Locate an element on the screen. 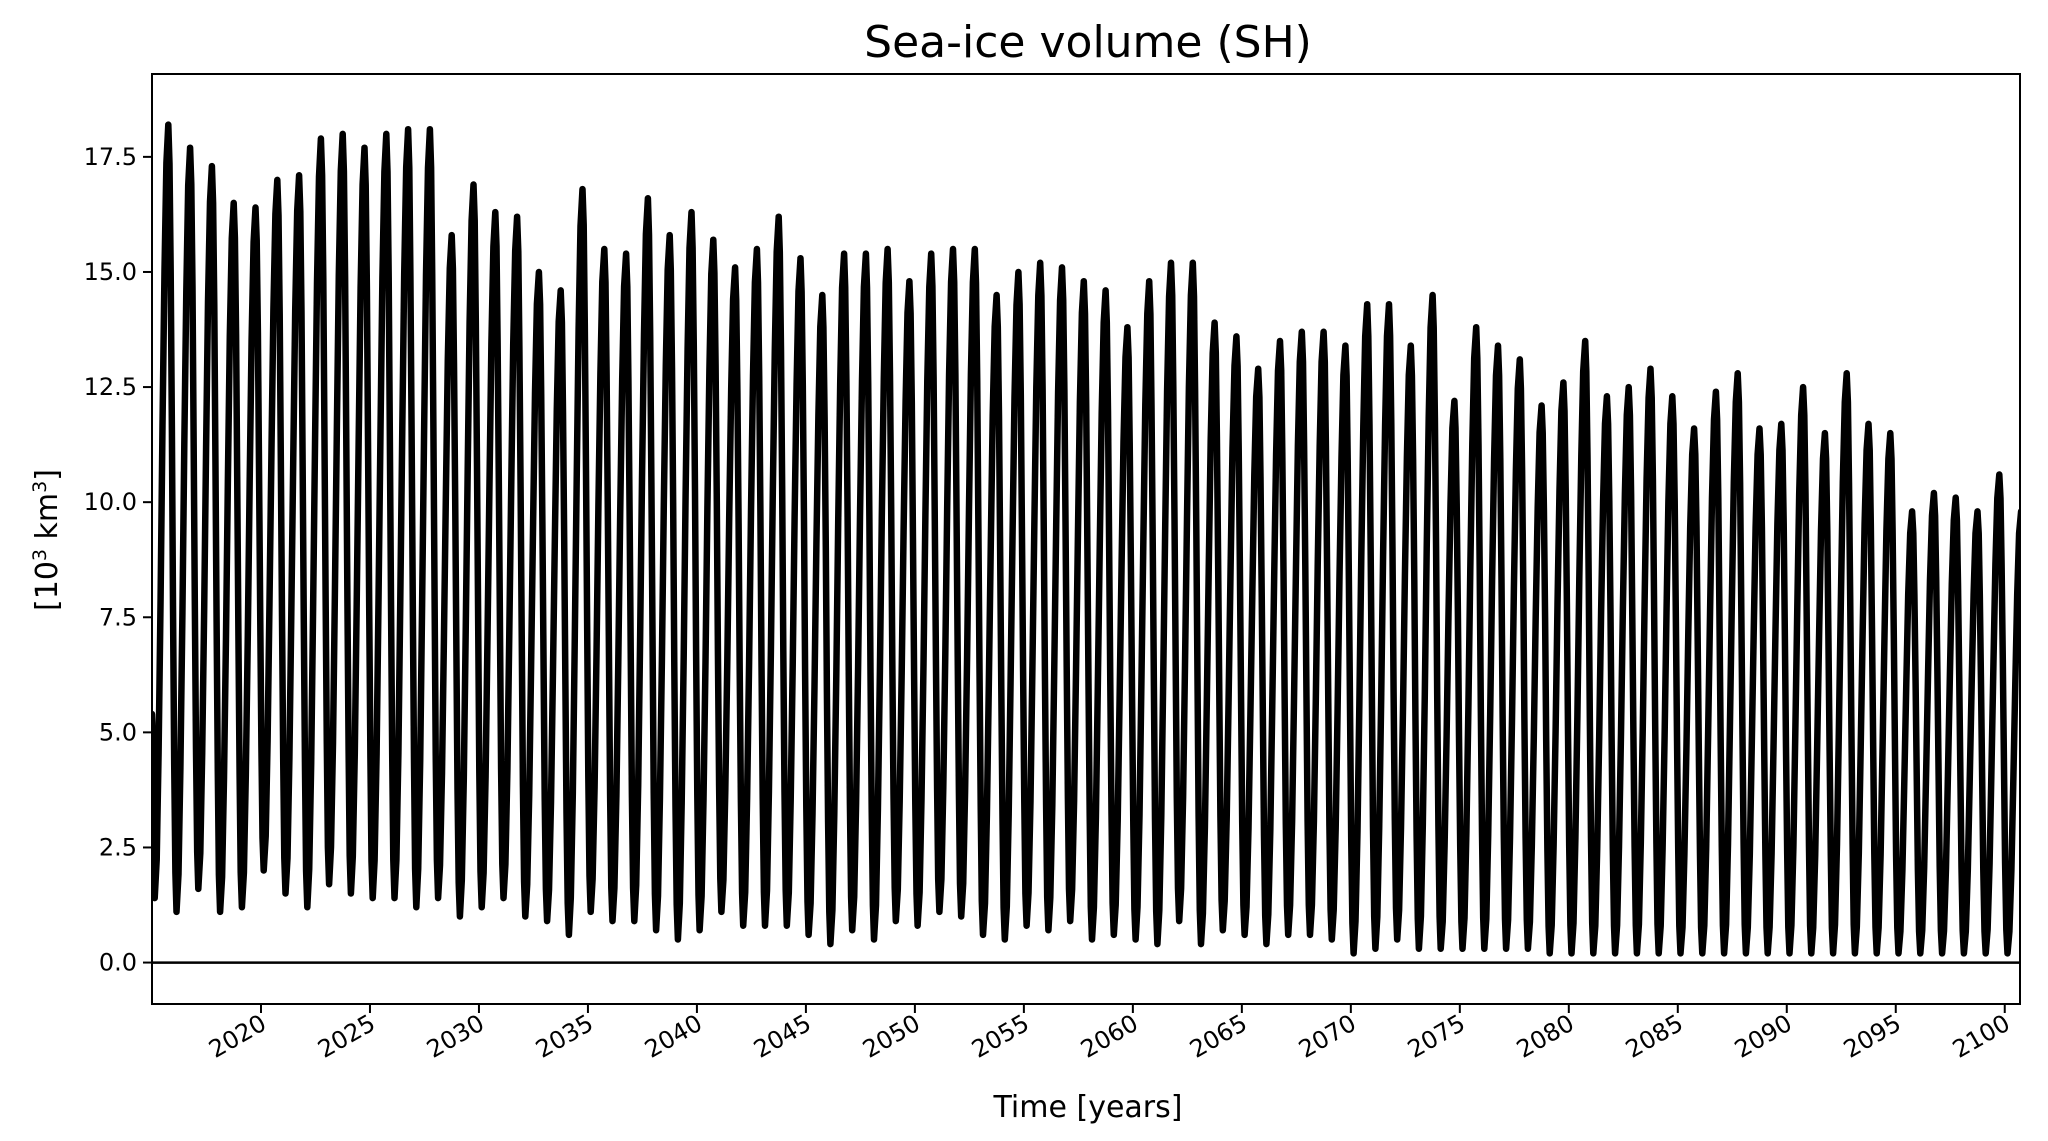 The image size is (2048, 1141). y-axis-label-exp1: 3 is located at coordinates (40, 555).